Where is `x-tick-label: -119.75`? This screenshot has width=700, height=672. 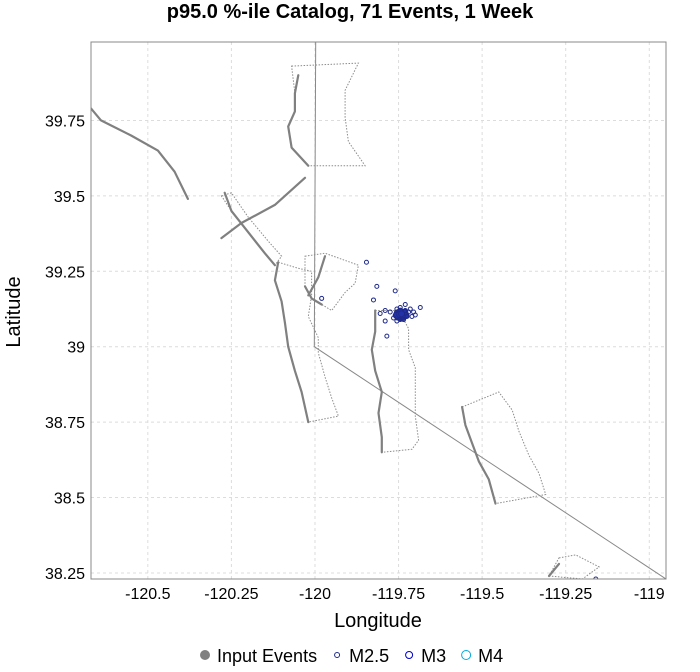
x-tick-label: -119.75 is located at coordinates (398, 594).